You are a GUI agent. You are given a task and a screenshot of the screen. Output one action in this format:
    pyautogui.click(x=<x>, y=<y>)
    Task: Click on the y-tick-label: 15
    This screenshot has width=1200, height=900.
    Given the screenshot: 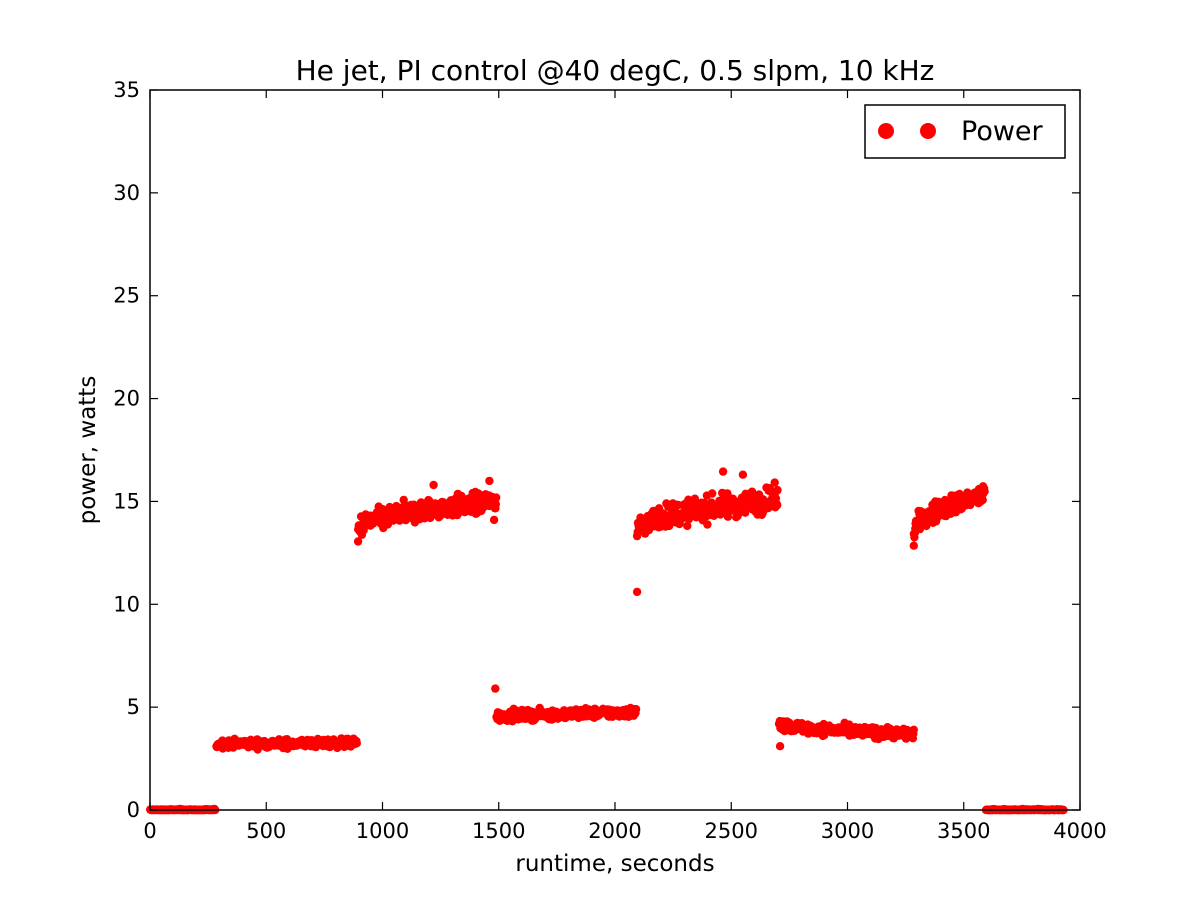 What is the action you would take?
    pyautogui.click(x=126, y=501)
    